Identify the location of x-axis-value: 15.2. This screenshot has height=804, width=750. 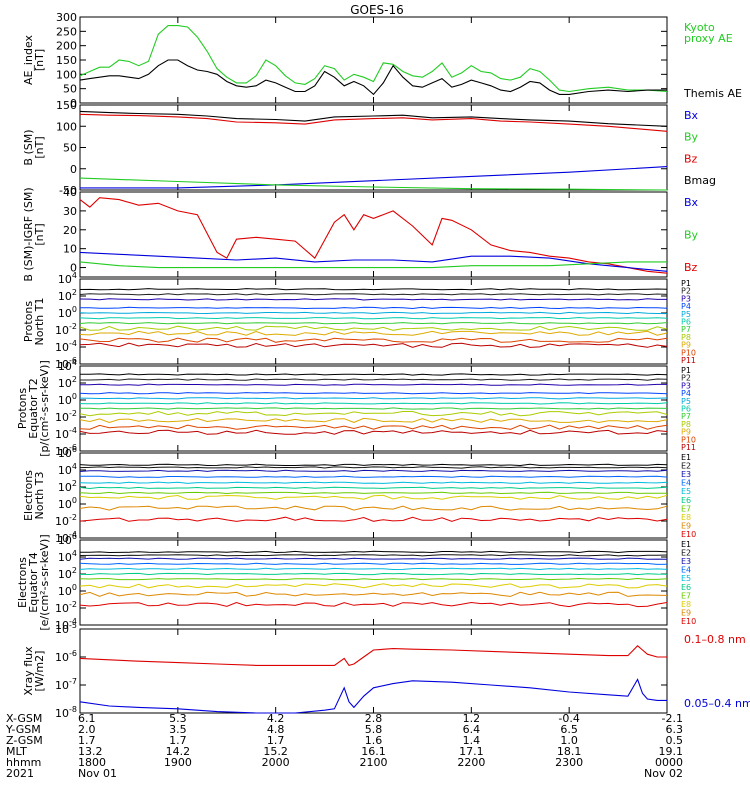
(275, 751).